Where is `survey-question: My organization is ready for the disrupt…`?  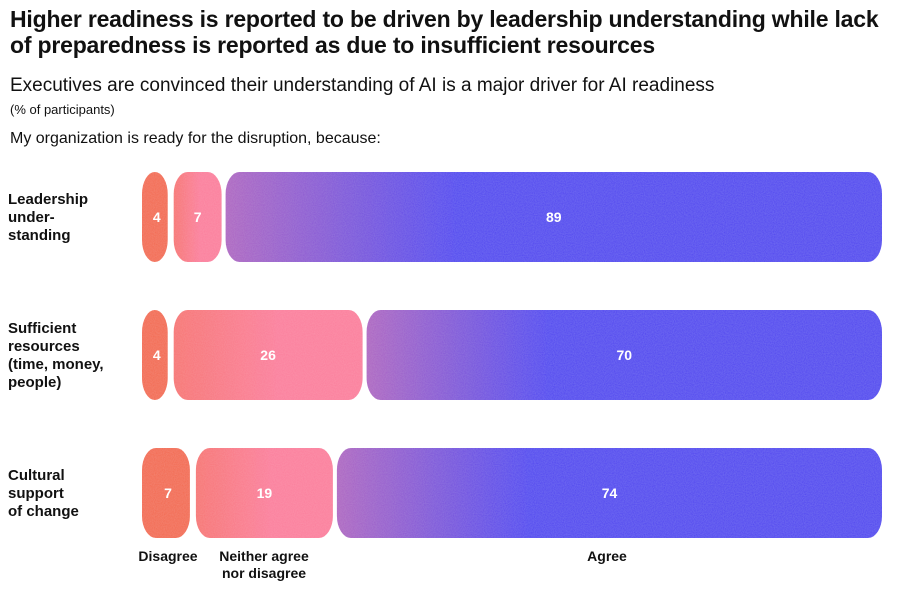
survey-question: My organization is ready for the disrupt… is located at coordinates (195, 138).